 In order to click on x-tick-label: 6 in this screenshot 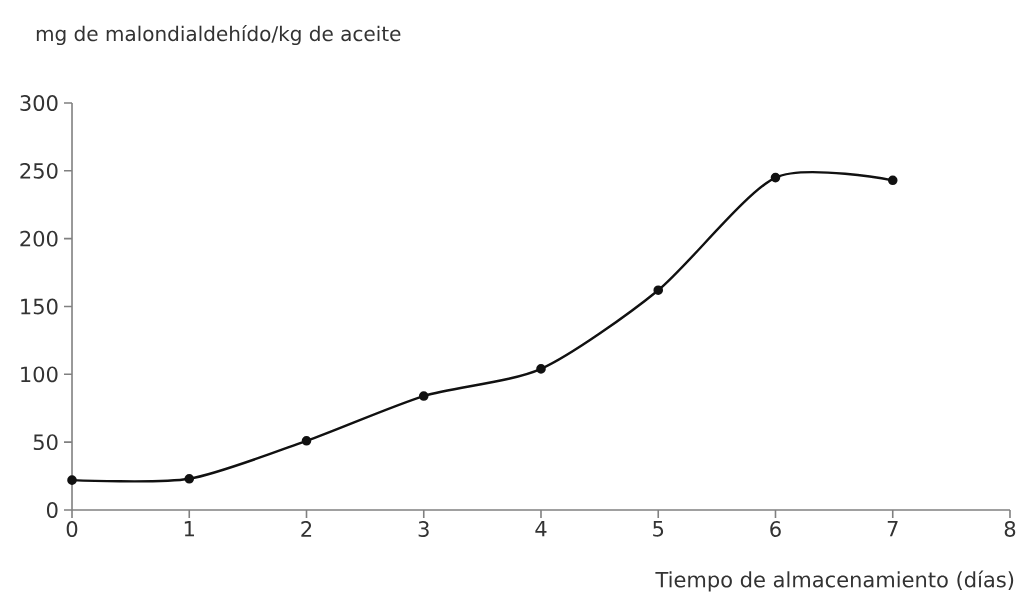, I will do `click(775, 529)`.